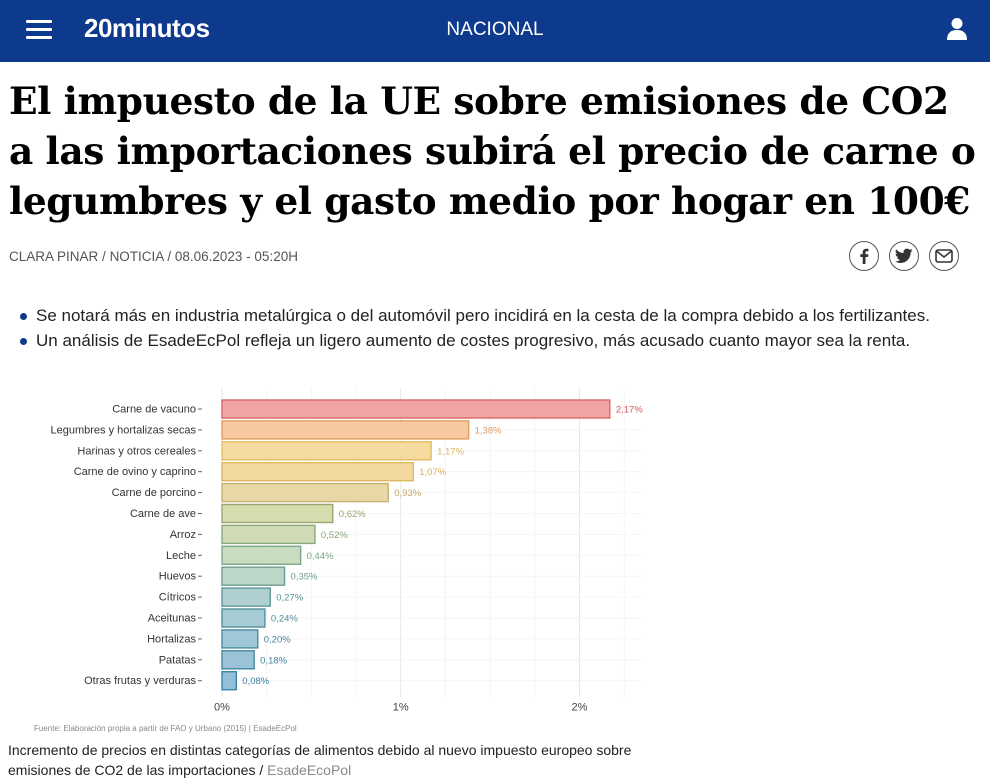  I want to click on x-tick-label: 2%, so click(579, 708).